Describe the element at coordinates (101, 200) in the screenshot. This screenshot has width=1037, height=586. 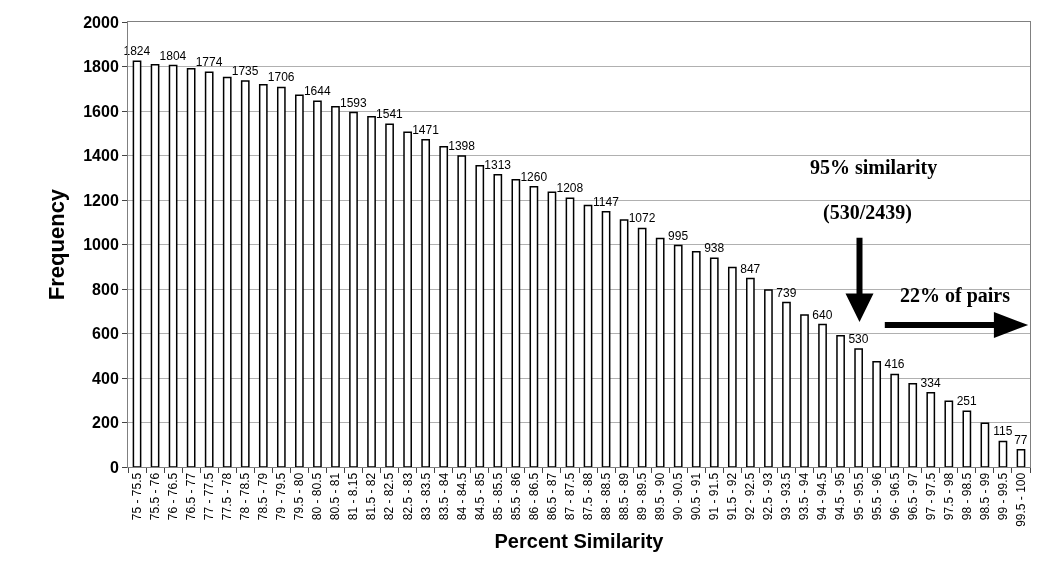
I see `y-tick-label: 1200` at that location.